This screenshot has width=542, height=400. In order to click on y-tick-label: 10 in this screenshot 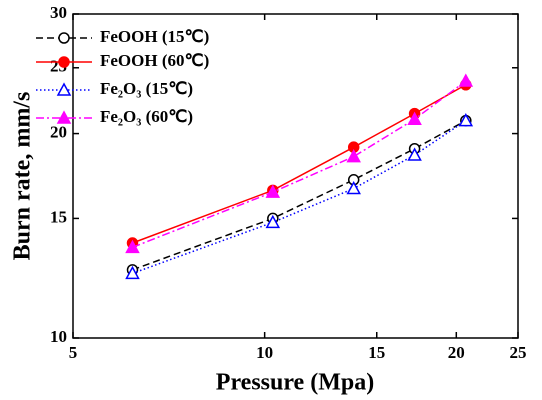, I will do `click(58, 336)`.